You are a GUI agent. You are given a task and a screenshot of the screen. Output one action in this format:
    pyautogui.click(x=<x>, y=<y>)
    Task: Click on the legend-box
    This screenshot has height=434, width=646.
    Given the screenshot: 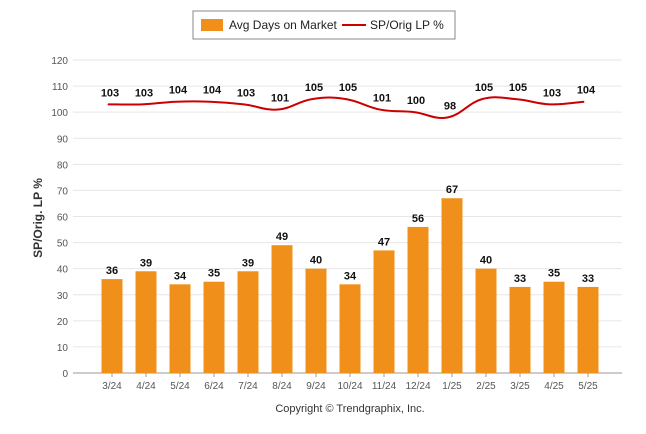 What is the action you would take?
    pyautogui.click(x=324, y=25)
    